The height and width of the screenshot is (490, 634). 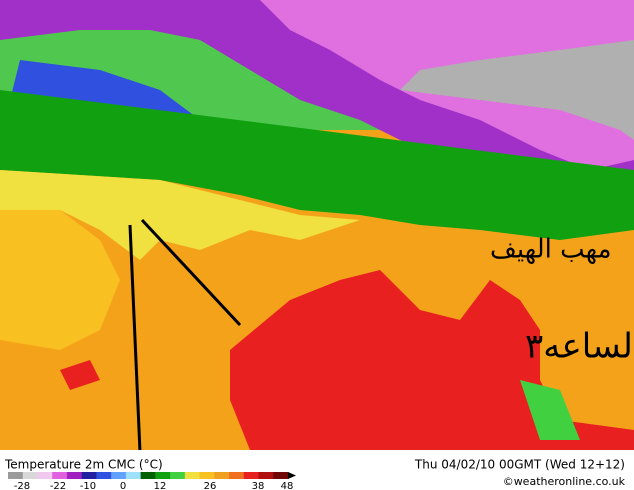 I want to click on region-green-spot, so click(x=550, y=410).